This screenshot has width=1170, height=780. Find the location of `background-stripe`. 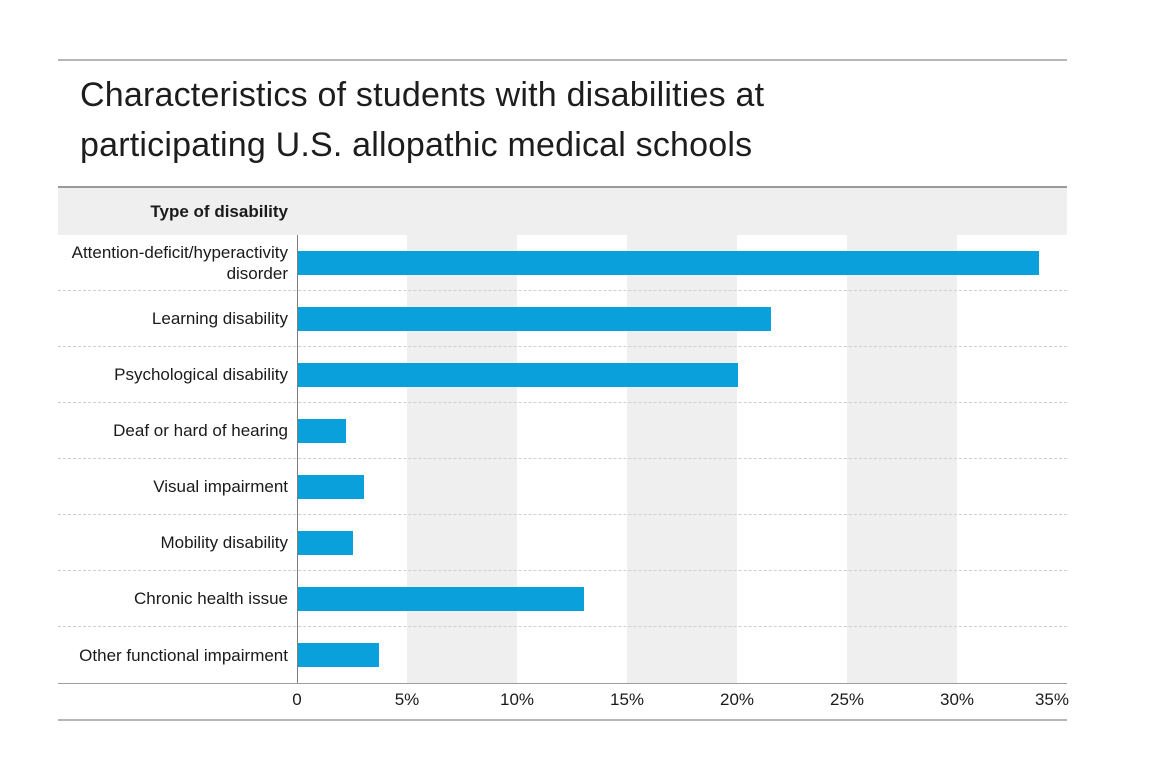

background-stripe is located at coordinates (902, 459).